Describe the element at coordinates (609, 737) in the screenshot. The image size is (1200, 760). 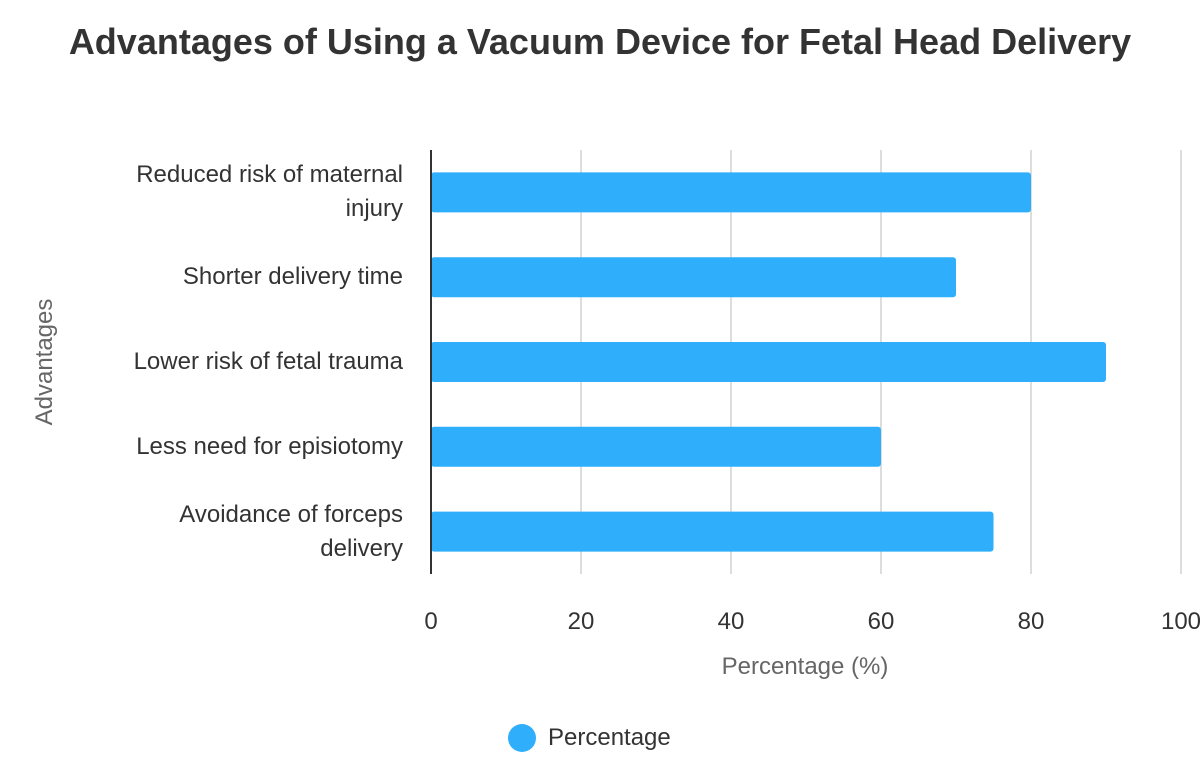
I see `legend-label: Percentage` at that location.